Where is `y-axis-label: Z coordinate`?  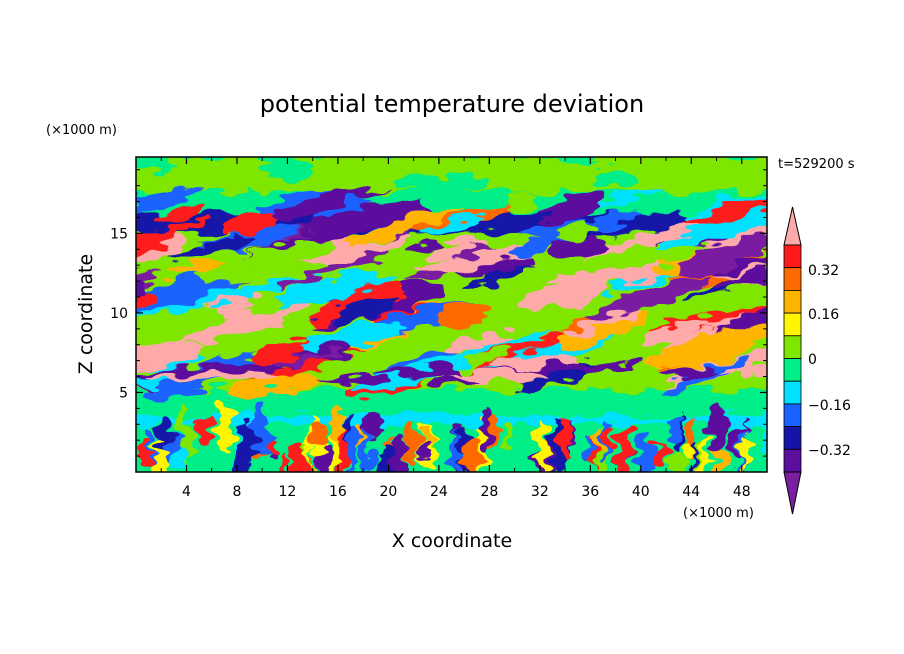
y-axis-label: Z coordinate is located at coordinates (86, 314).